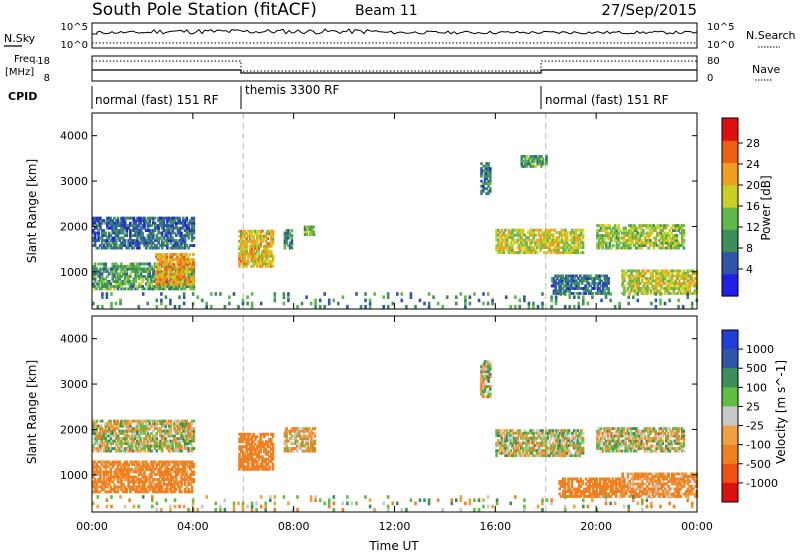  Describe the element at coordinates (394, 66) in the screenshot. I see `freq-series-dotted` at that location.